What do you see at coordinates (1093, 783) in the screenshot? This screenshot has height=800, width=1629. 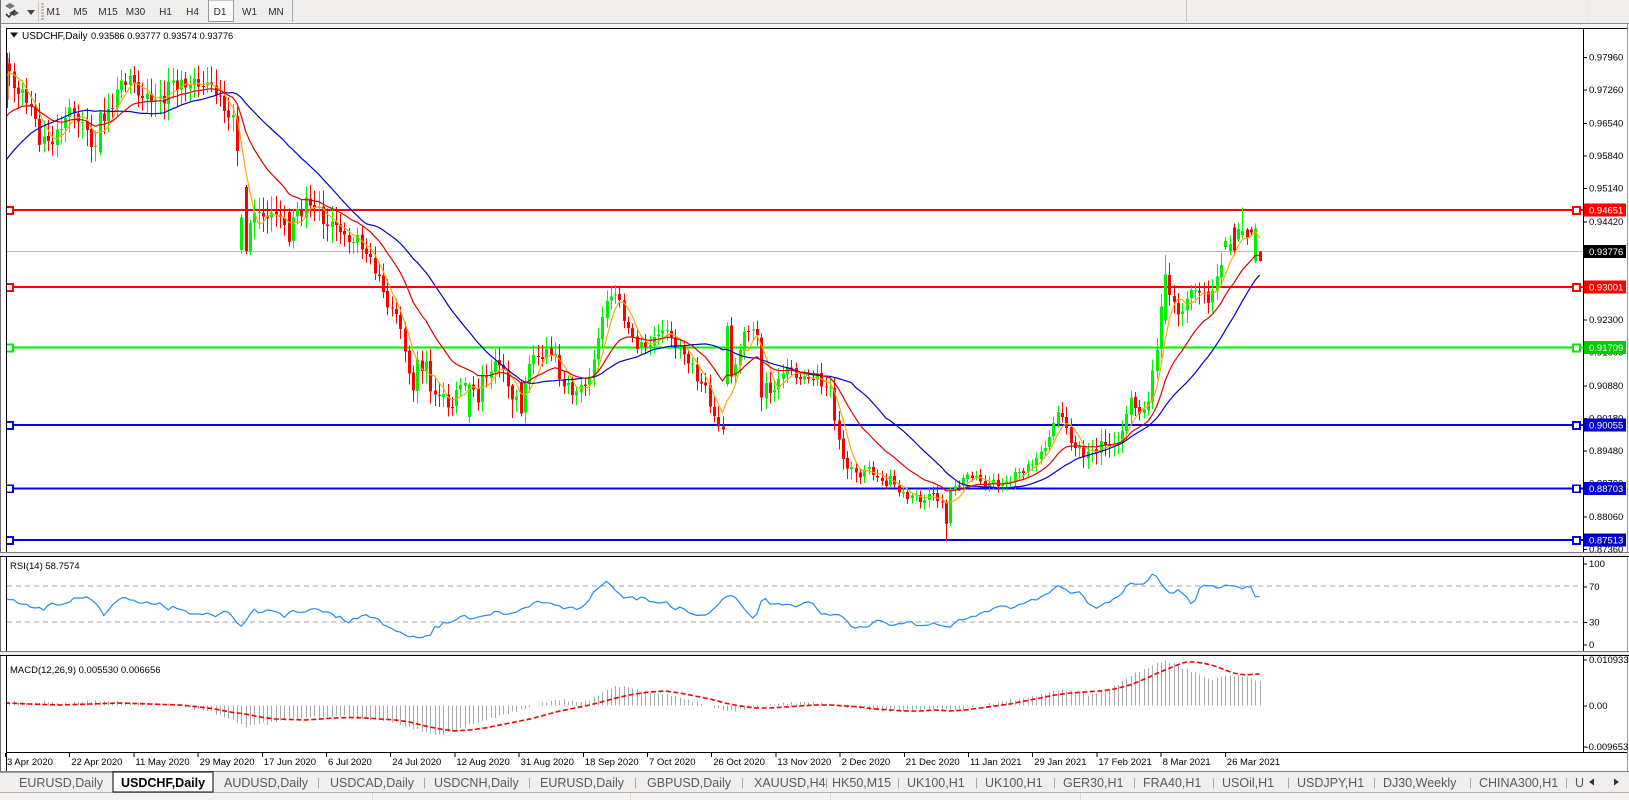 I see `svg-text: GER30,H1` at bounding box center [1093, 783].